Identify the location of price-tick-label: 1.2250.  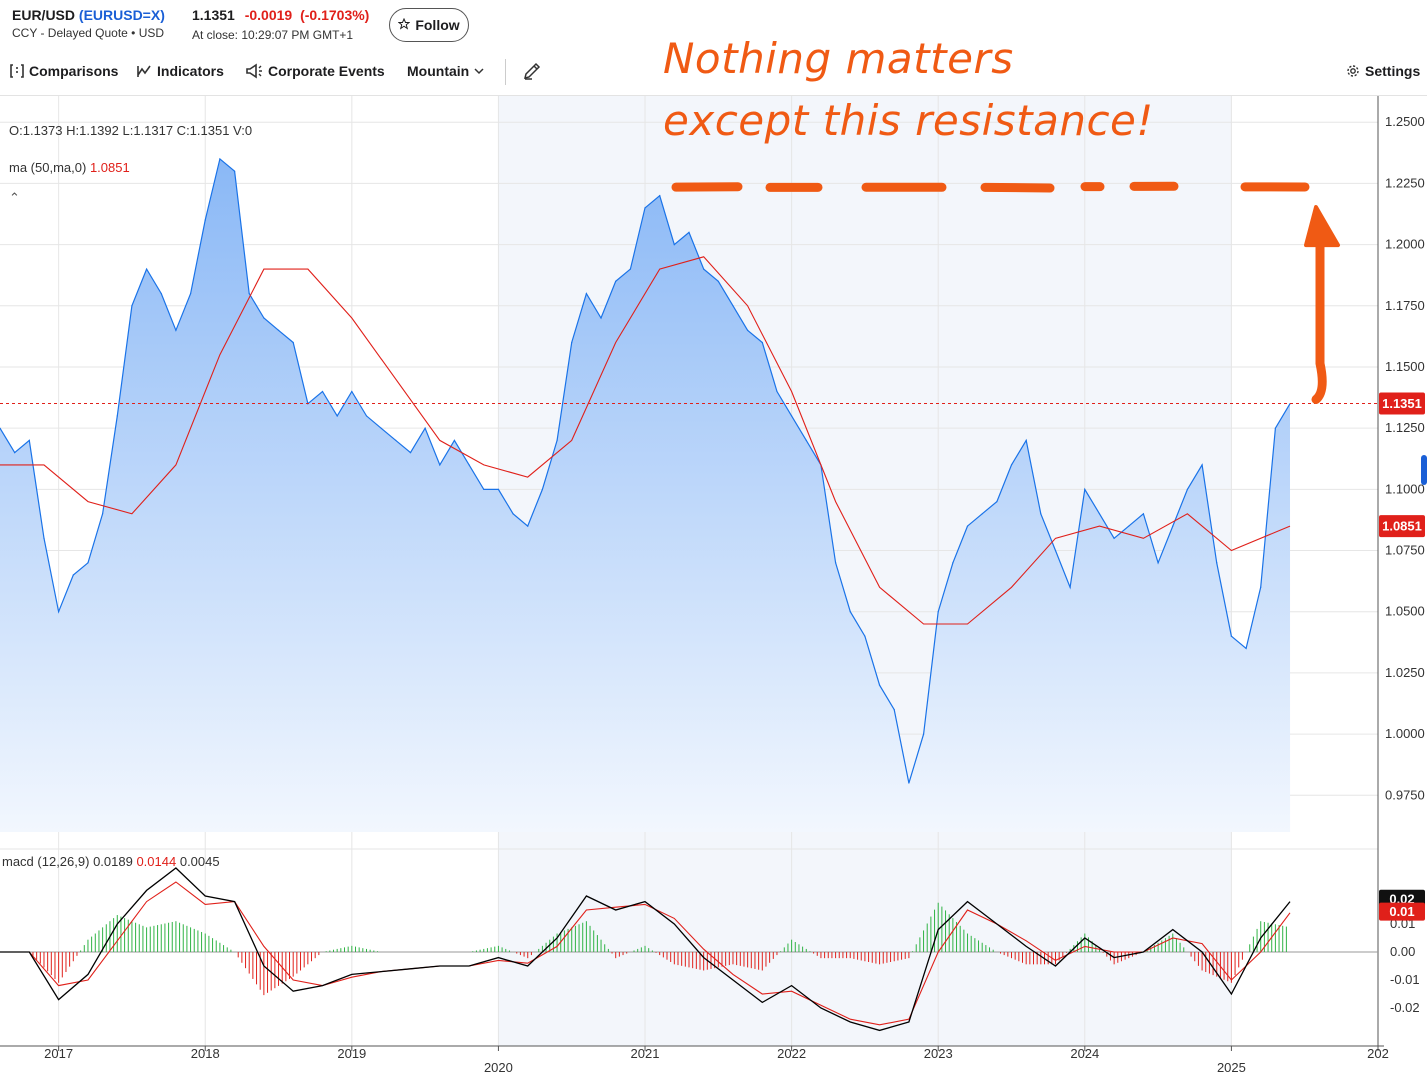
(1405, 182).